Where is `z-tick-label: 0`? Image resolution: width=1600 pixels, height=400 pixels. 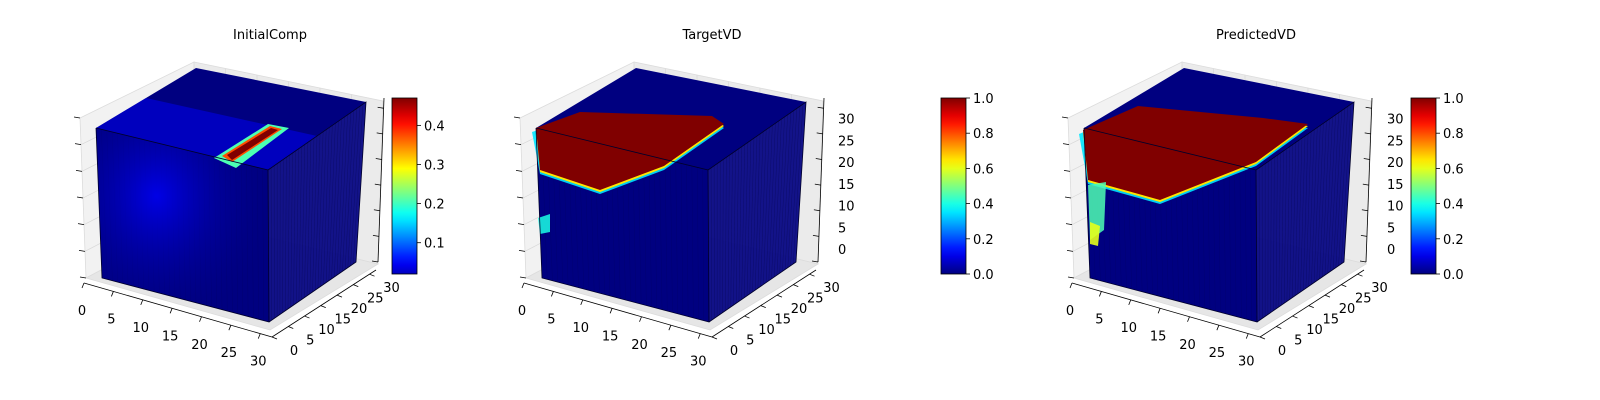
z-tick-label: 0 is located at coordinates (842, 250).